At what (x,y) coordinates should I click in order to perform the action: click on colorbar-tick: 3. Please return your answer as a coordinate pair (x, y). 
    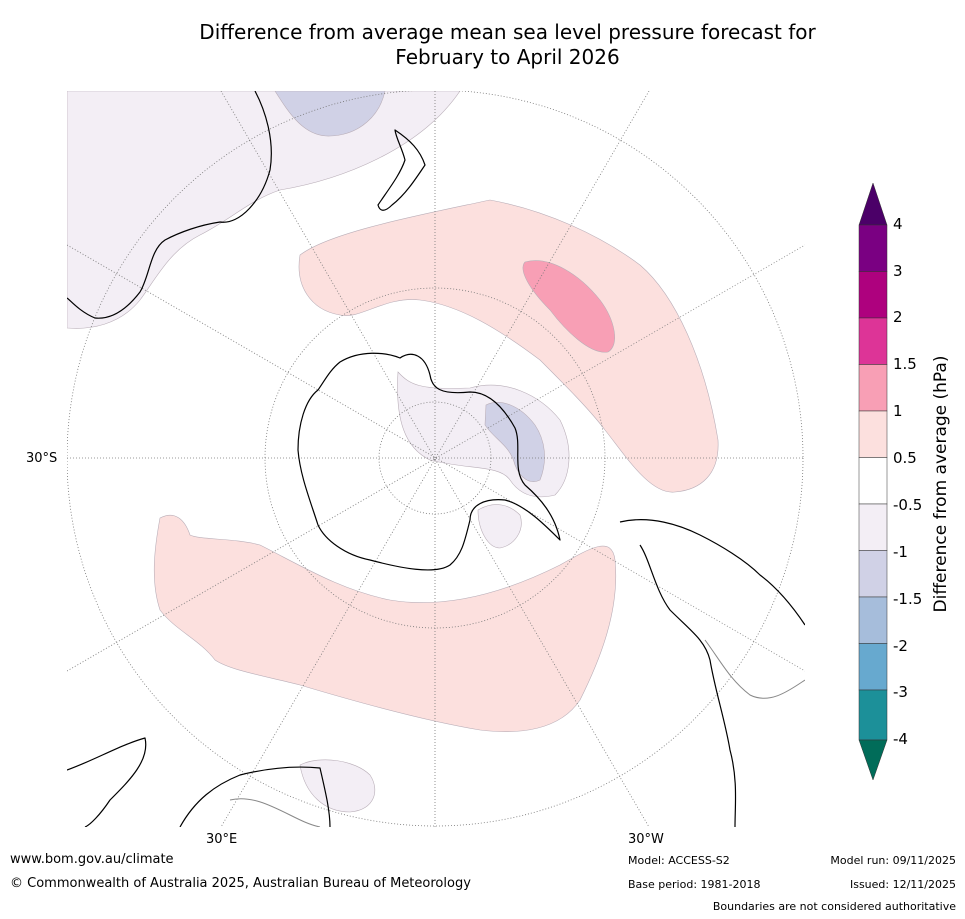
    Looking at the image, I should click on (898, 271).